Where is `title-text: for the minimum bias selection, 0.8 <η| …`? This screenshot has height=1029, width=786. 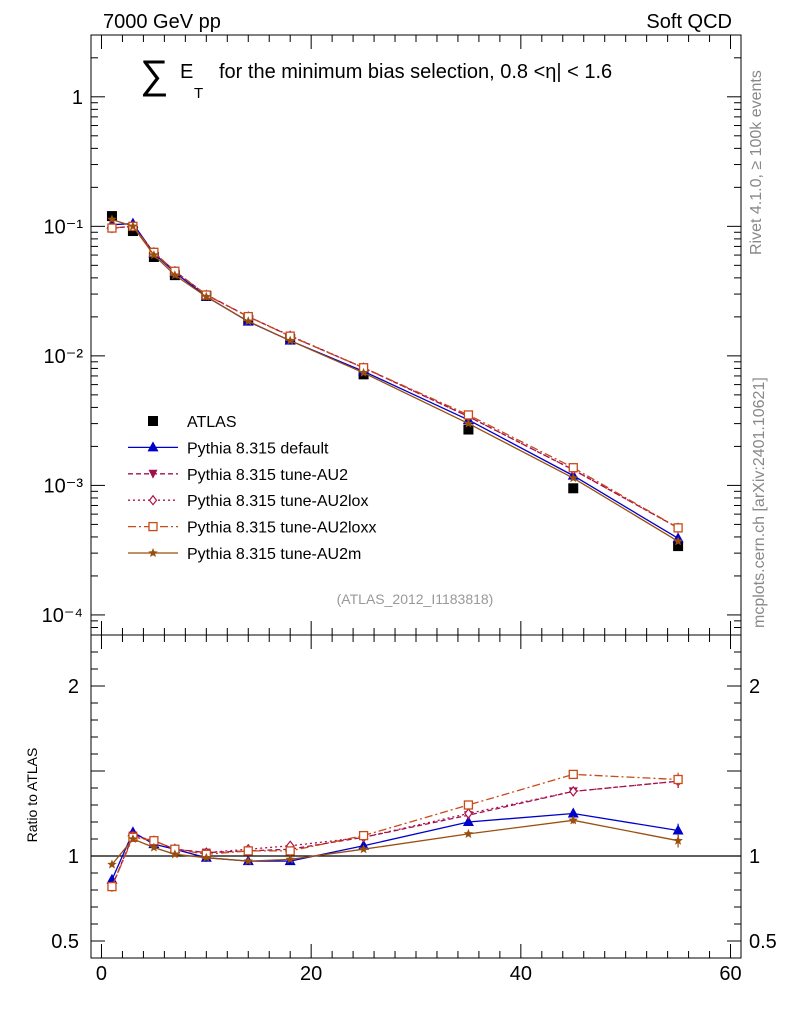
title-text: for the minimum bias selection, 0.8 <η| … is located at coordinates (415, 72).